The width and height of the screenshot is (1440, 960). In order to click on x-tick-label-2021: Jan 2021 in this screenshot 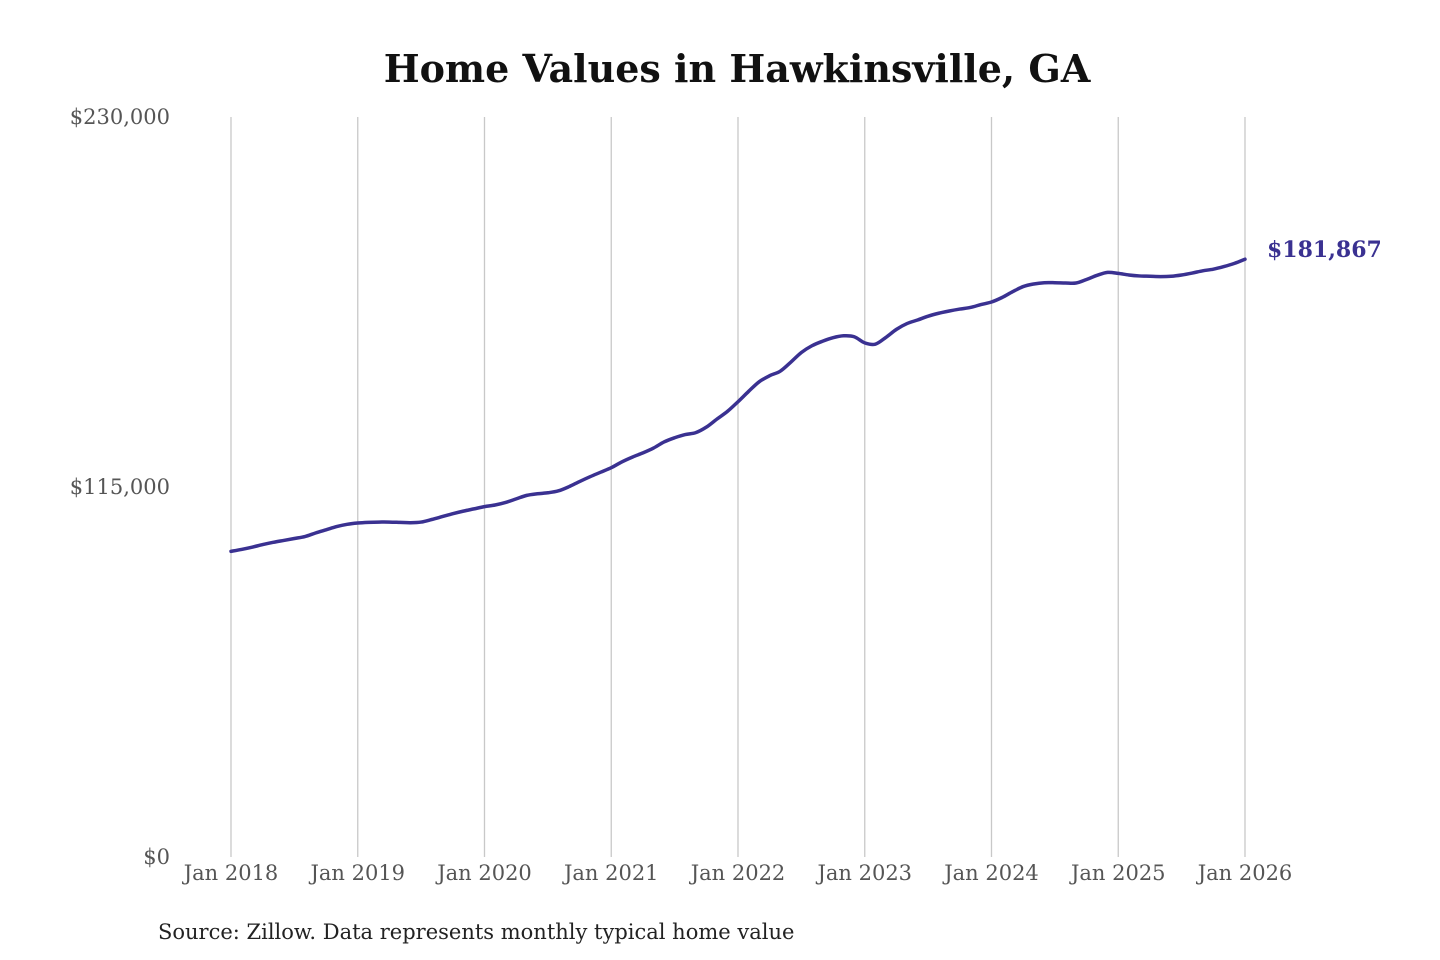, I will do `click(610, 873)`.